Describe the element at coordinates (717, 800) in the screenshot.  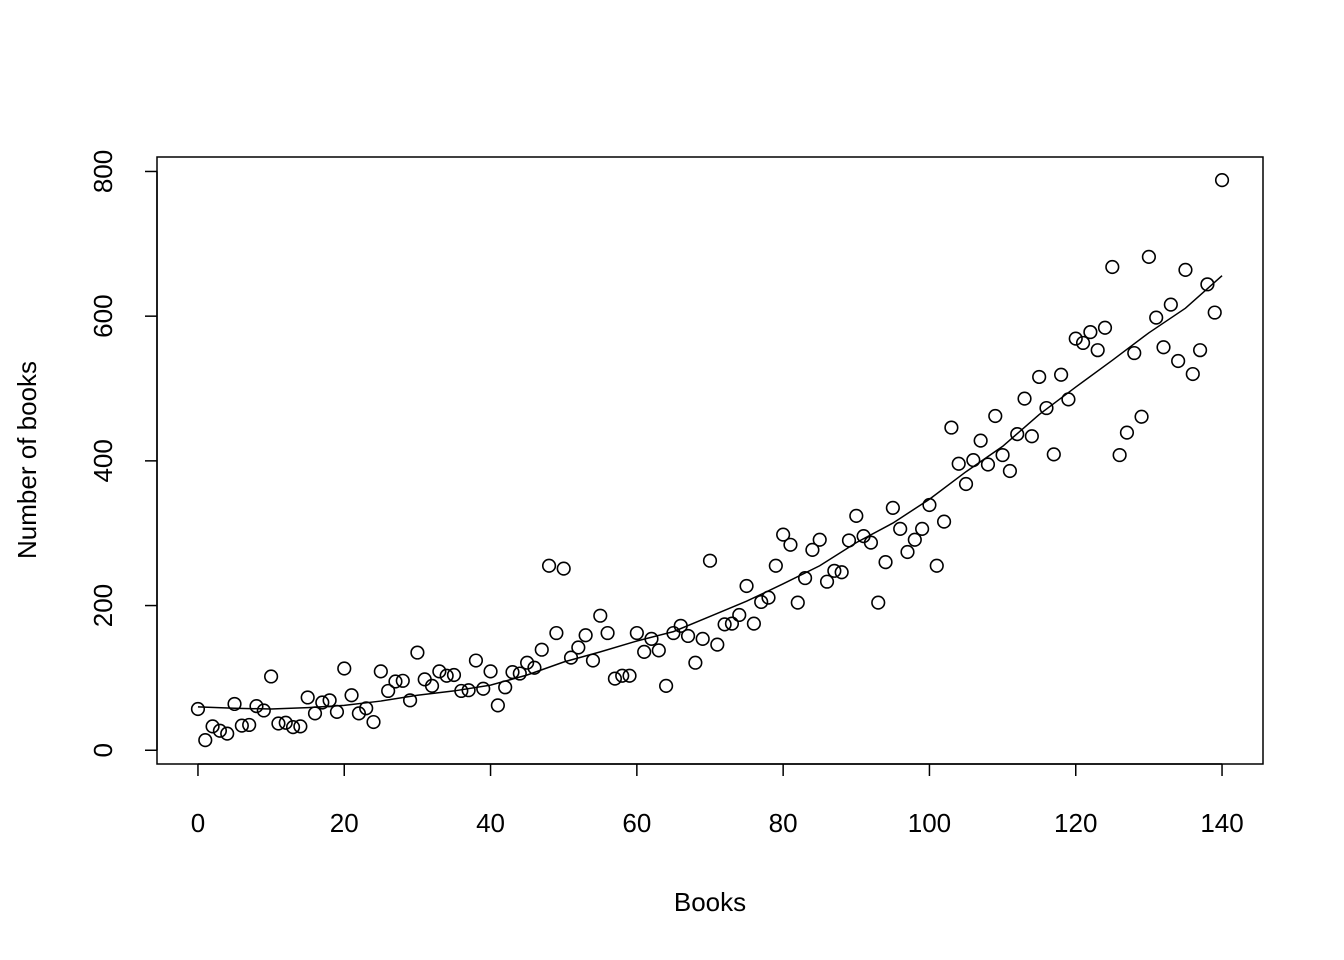
I see `x-axis: 0 20 40 60 80 100 120 140` at that location.